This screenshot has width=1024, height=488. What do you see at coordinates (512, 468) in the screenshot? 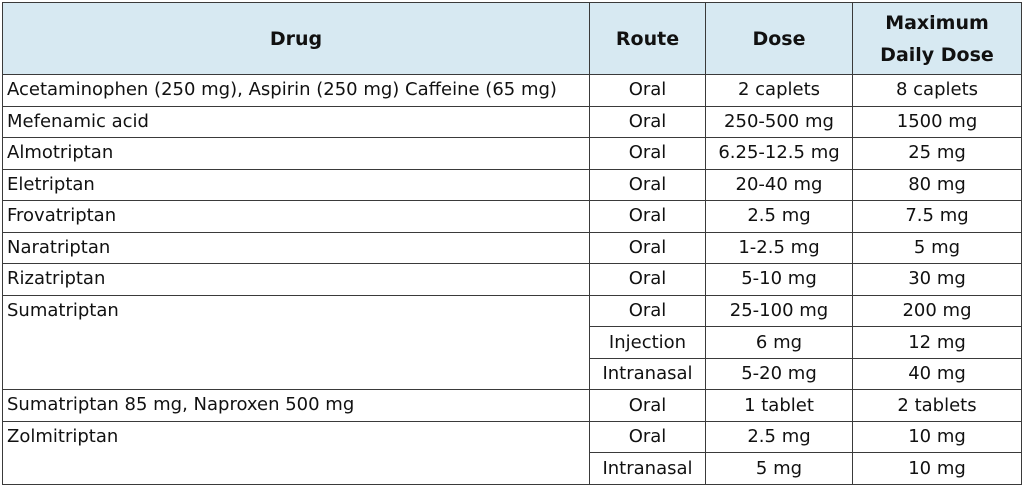
I see `table-row: Intranasal 5 mg 10 mg` at bounding box center [512, 468].